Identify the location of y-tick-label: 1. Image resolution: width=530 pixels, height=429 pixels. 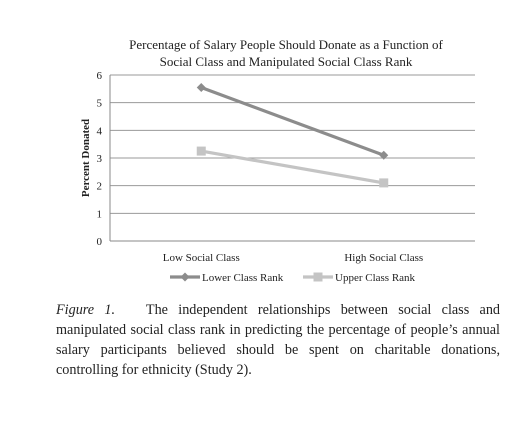
(100, 214).